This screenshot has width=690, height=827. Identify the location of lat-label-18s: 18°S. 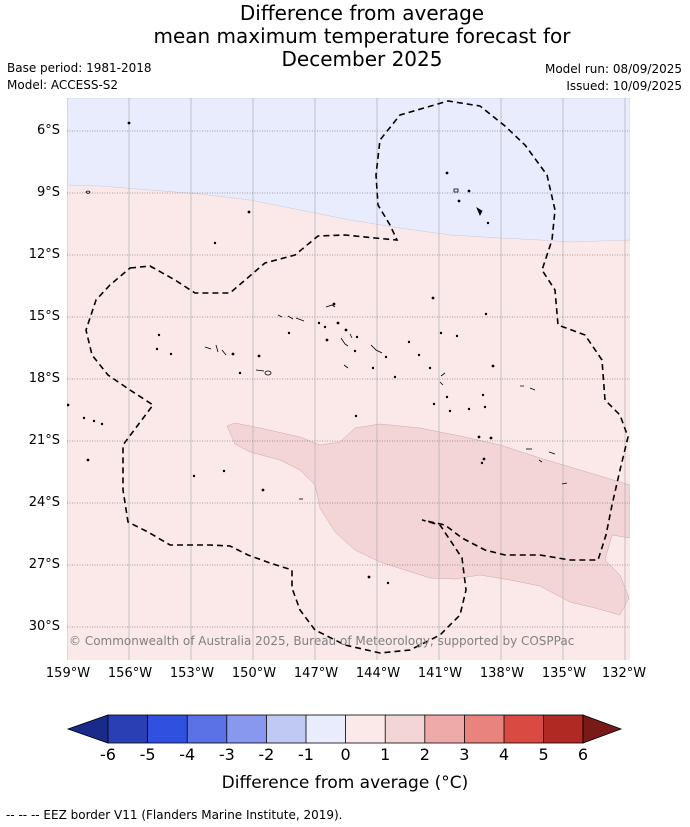
(44, 378).